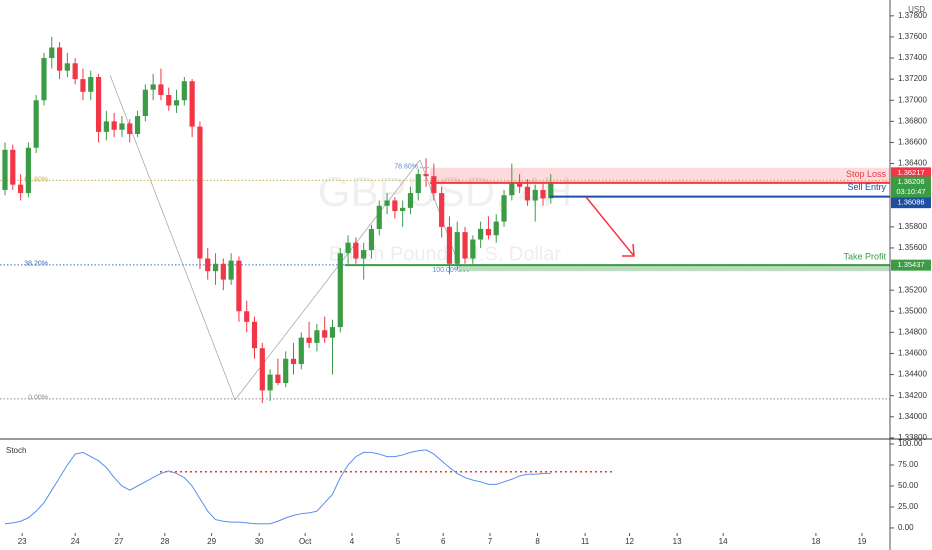 This screenshot has height=550, width=932. I want to click on x-tick-label: 29, so click(211, 541).